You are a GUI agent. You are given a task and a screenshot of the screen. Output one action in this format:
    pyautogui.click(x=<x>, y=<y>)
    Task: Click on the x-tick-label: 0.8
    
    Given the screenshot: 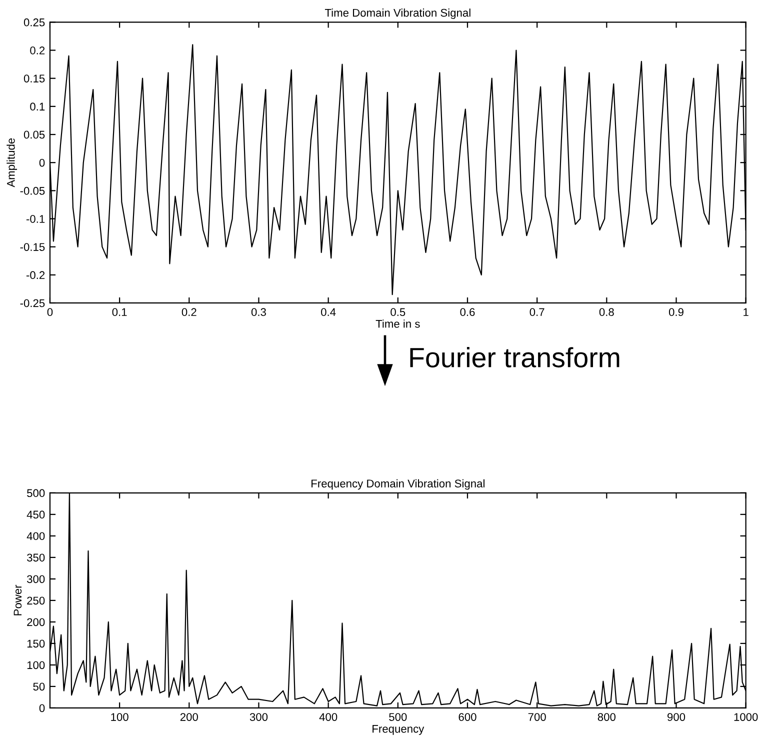 What is the action you would take?
    pyautogui.click(x=606, y=312)
    